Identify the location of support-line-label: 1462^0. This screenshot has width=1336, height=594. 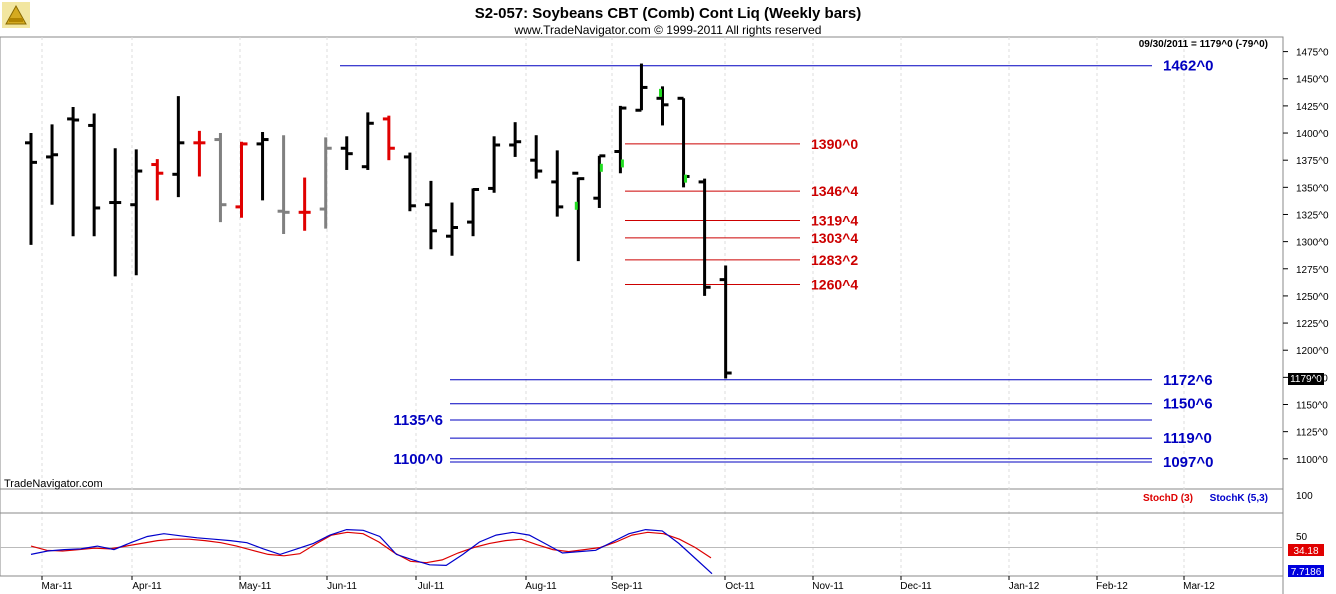
(1188, 66).